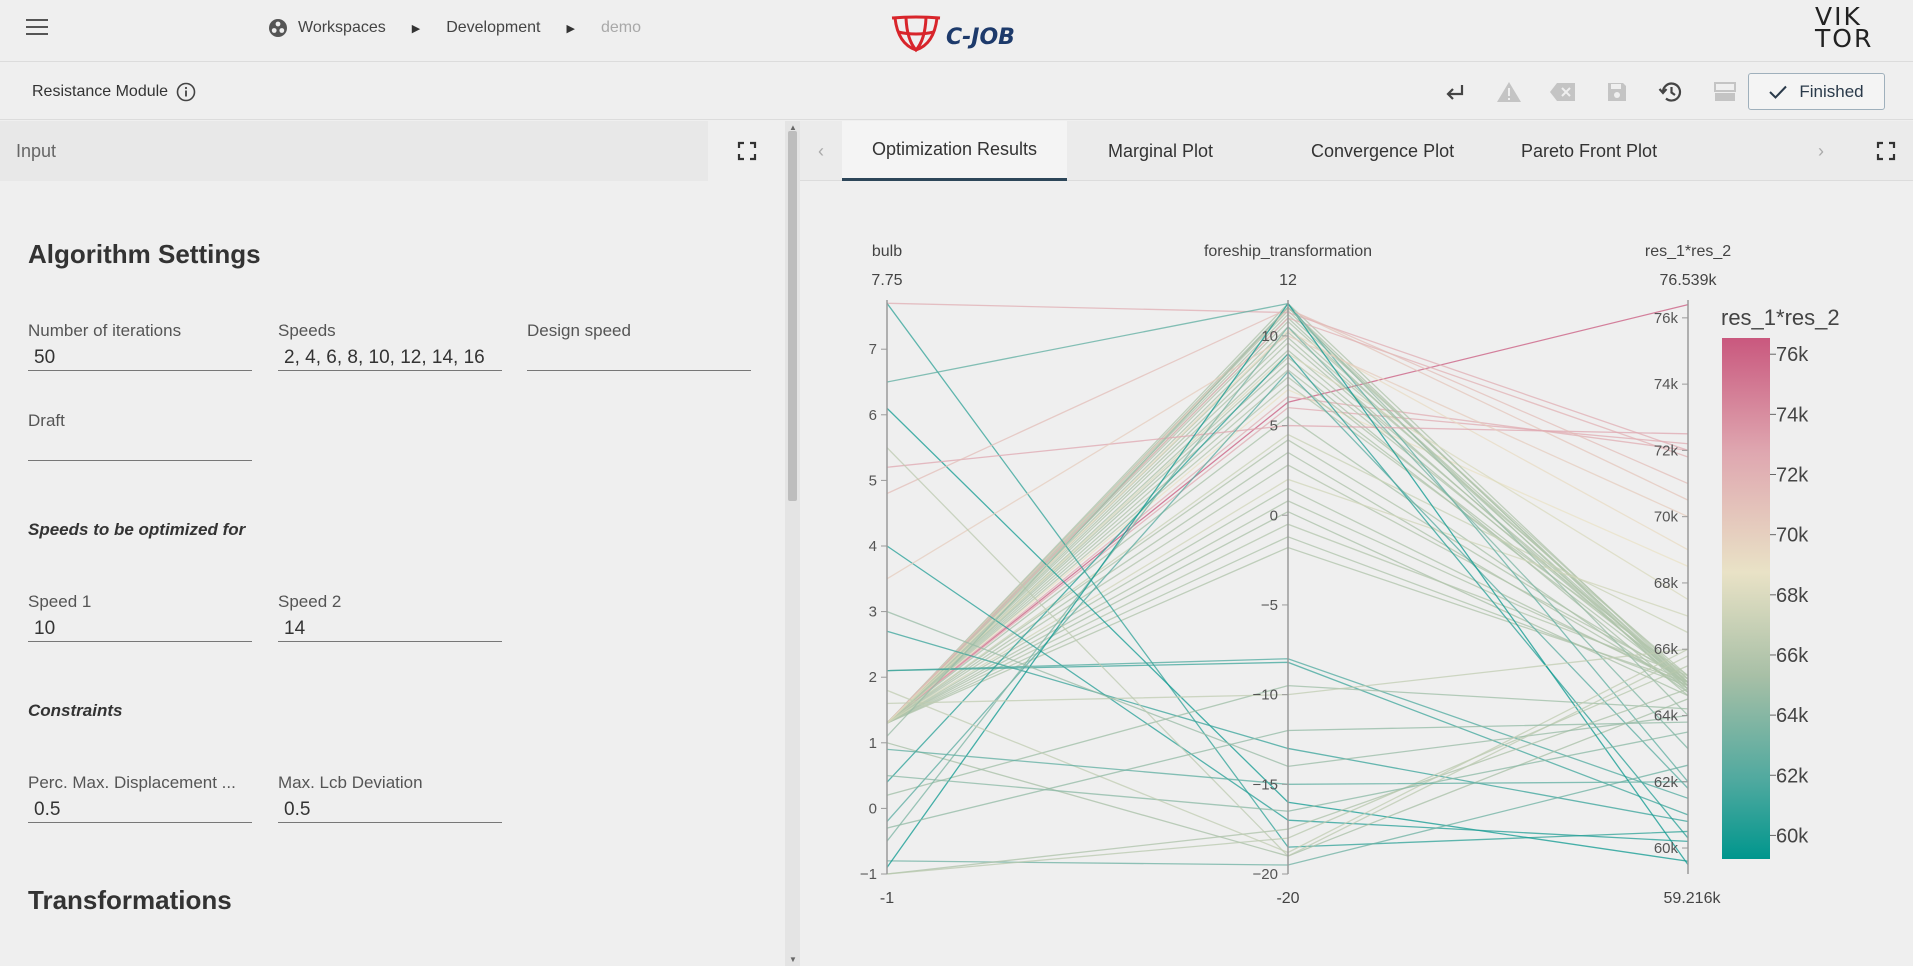 Image resolution: width=1913 pixels, height=966 pixels. What do you see at coordinates (310, 601) in the screenshot?
I see `speed2-label: Speed 2` at bounding box center [310, 601].